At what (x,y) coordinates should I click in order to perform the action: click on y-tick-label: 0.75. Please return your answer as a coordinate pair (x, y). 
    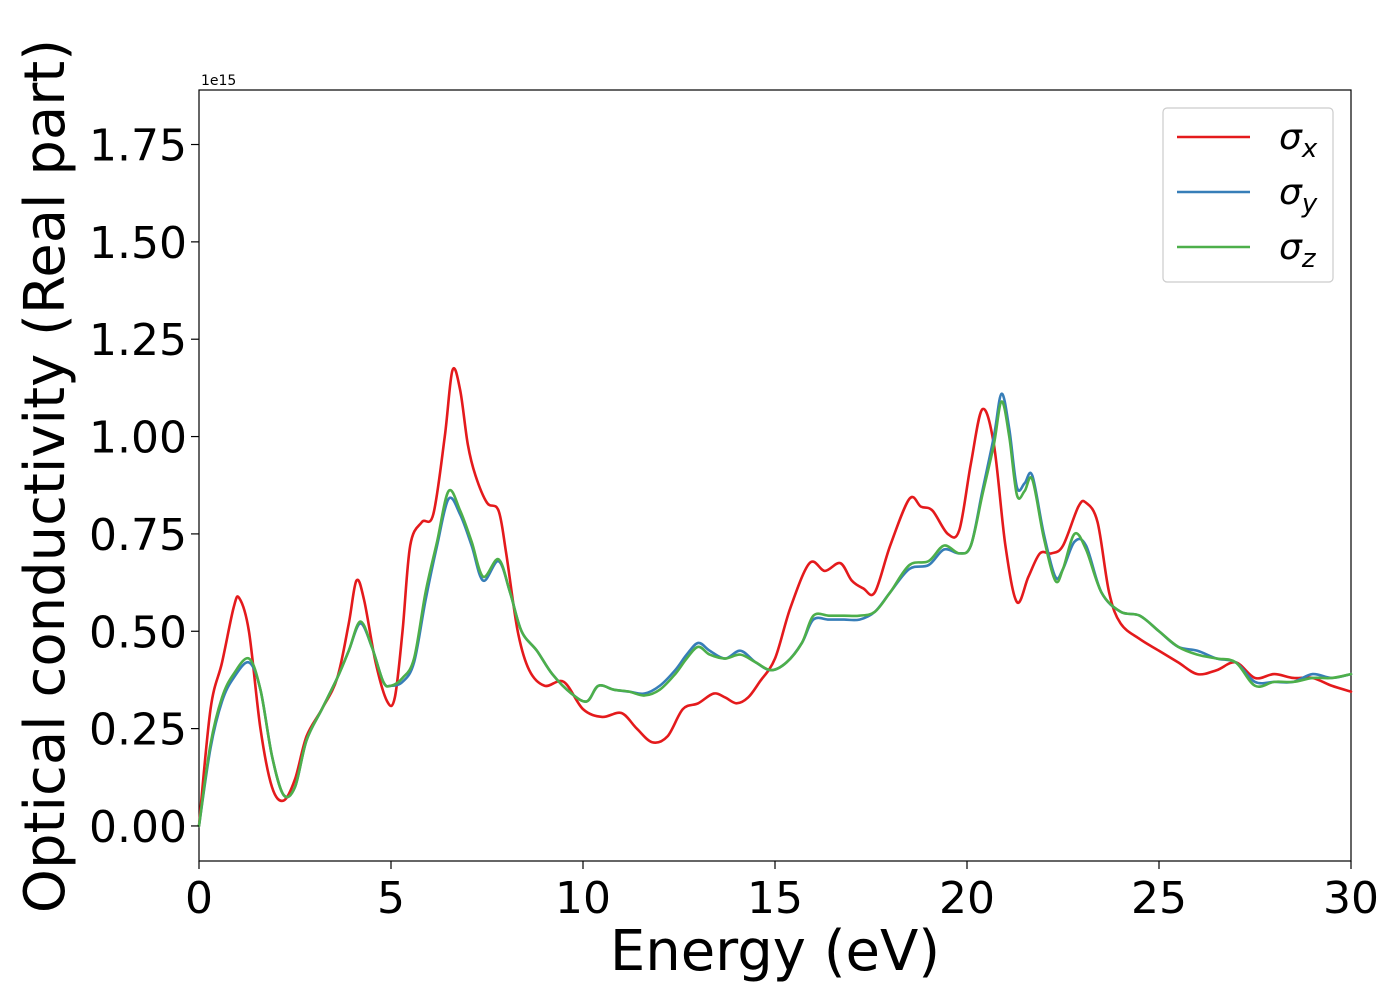
    Looking at the image, I should click on (138, 535).